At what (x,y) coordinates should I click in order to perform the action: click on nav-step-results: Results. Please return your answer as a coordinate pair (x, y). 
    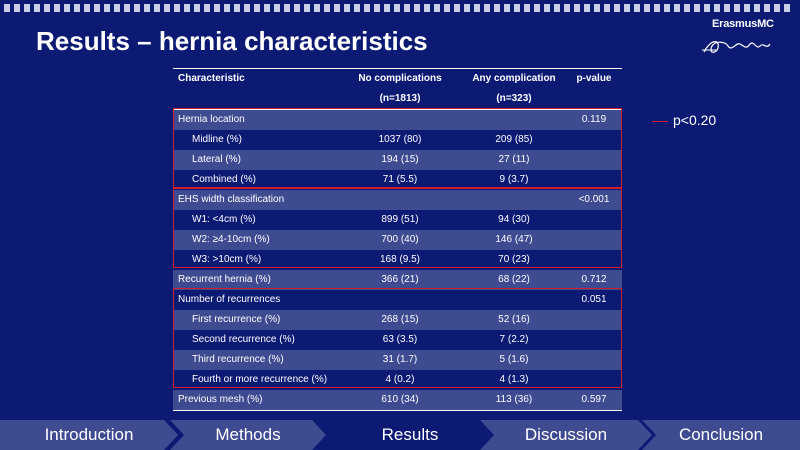
    Looking at the image, I should click on (410, 434).